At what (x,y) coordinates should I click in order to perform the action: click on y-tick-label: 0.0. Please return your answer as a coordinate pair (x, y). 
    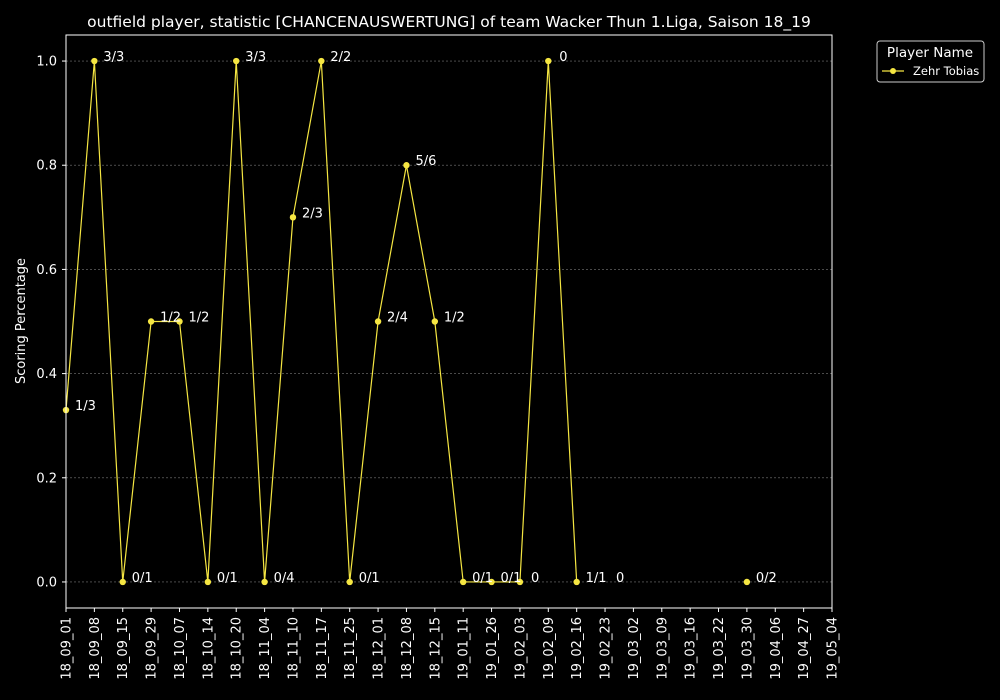
    Looking at the image, I should click on (46, 582).